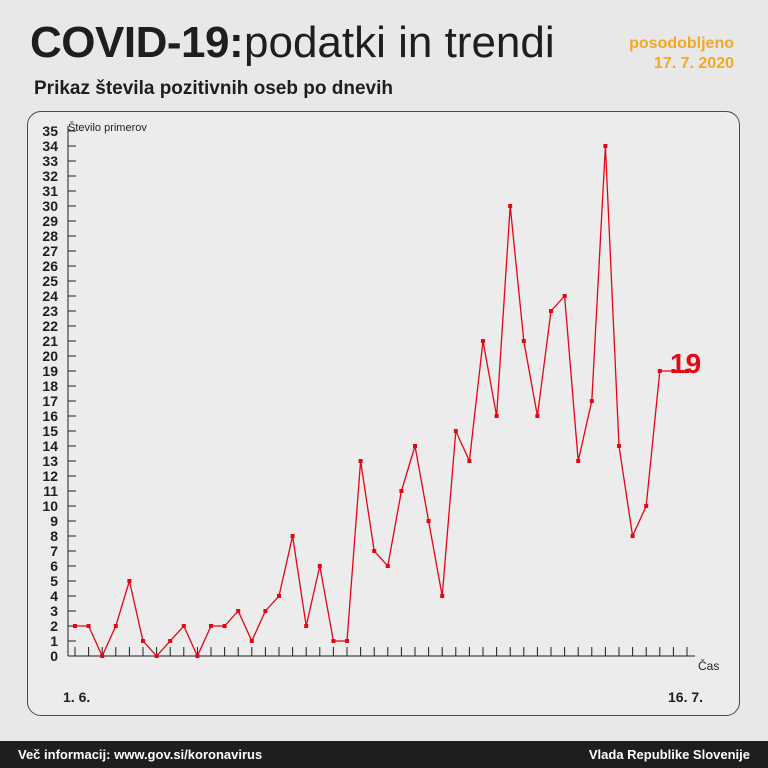 The width and height of the screenshot is (768, 768). What do you see at coordinates (50, 206) in the screenshot?
I see `y-tick-label: 30` at bounding box center [50, 206].